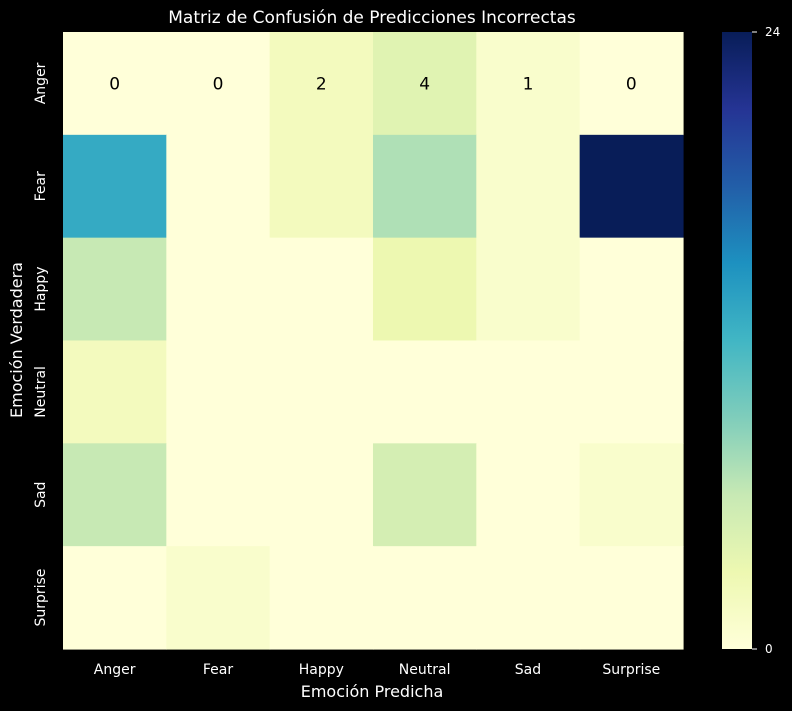 The height and width of the screenshot is (711, 792). Describe the element at coordinates (41, 495) in the screenshot. I see `y-tick-label: Sad` at that location.